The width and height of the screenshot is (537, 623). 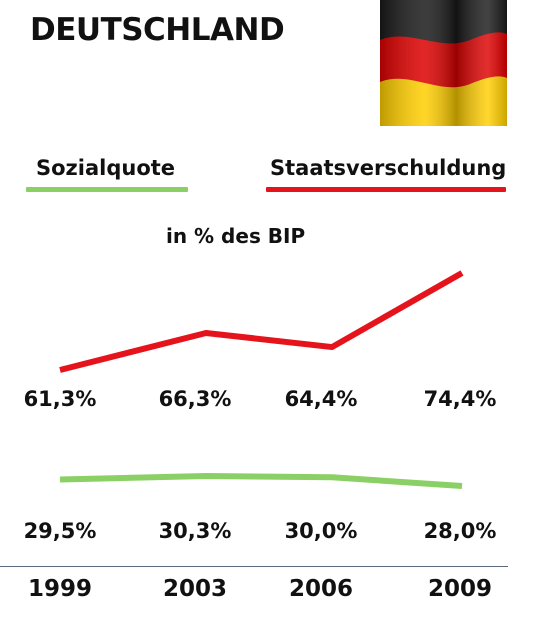 I want to click on german-flag-icon, so click(x=443, y=63).